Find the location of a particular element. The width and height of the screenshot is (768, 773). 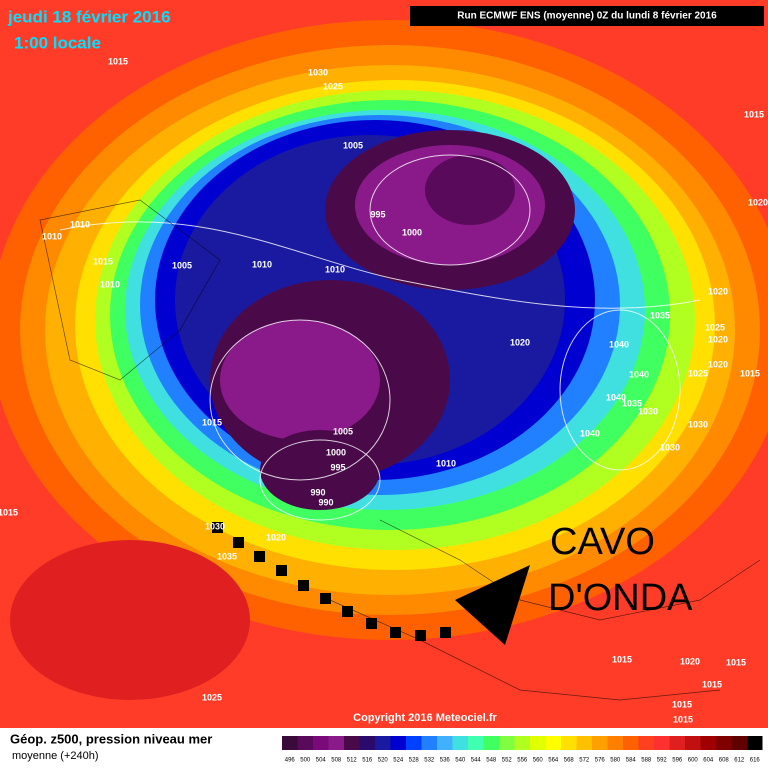

arrow is located at coordinates (492, 605).